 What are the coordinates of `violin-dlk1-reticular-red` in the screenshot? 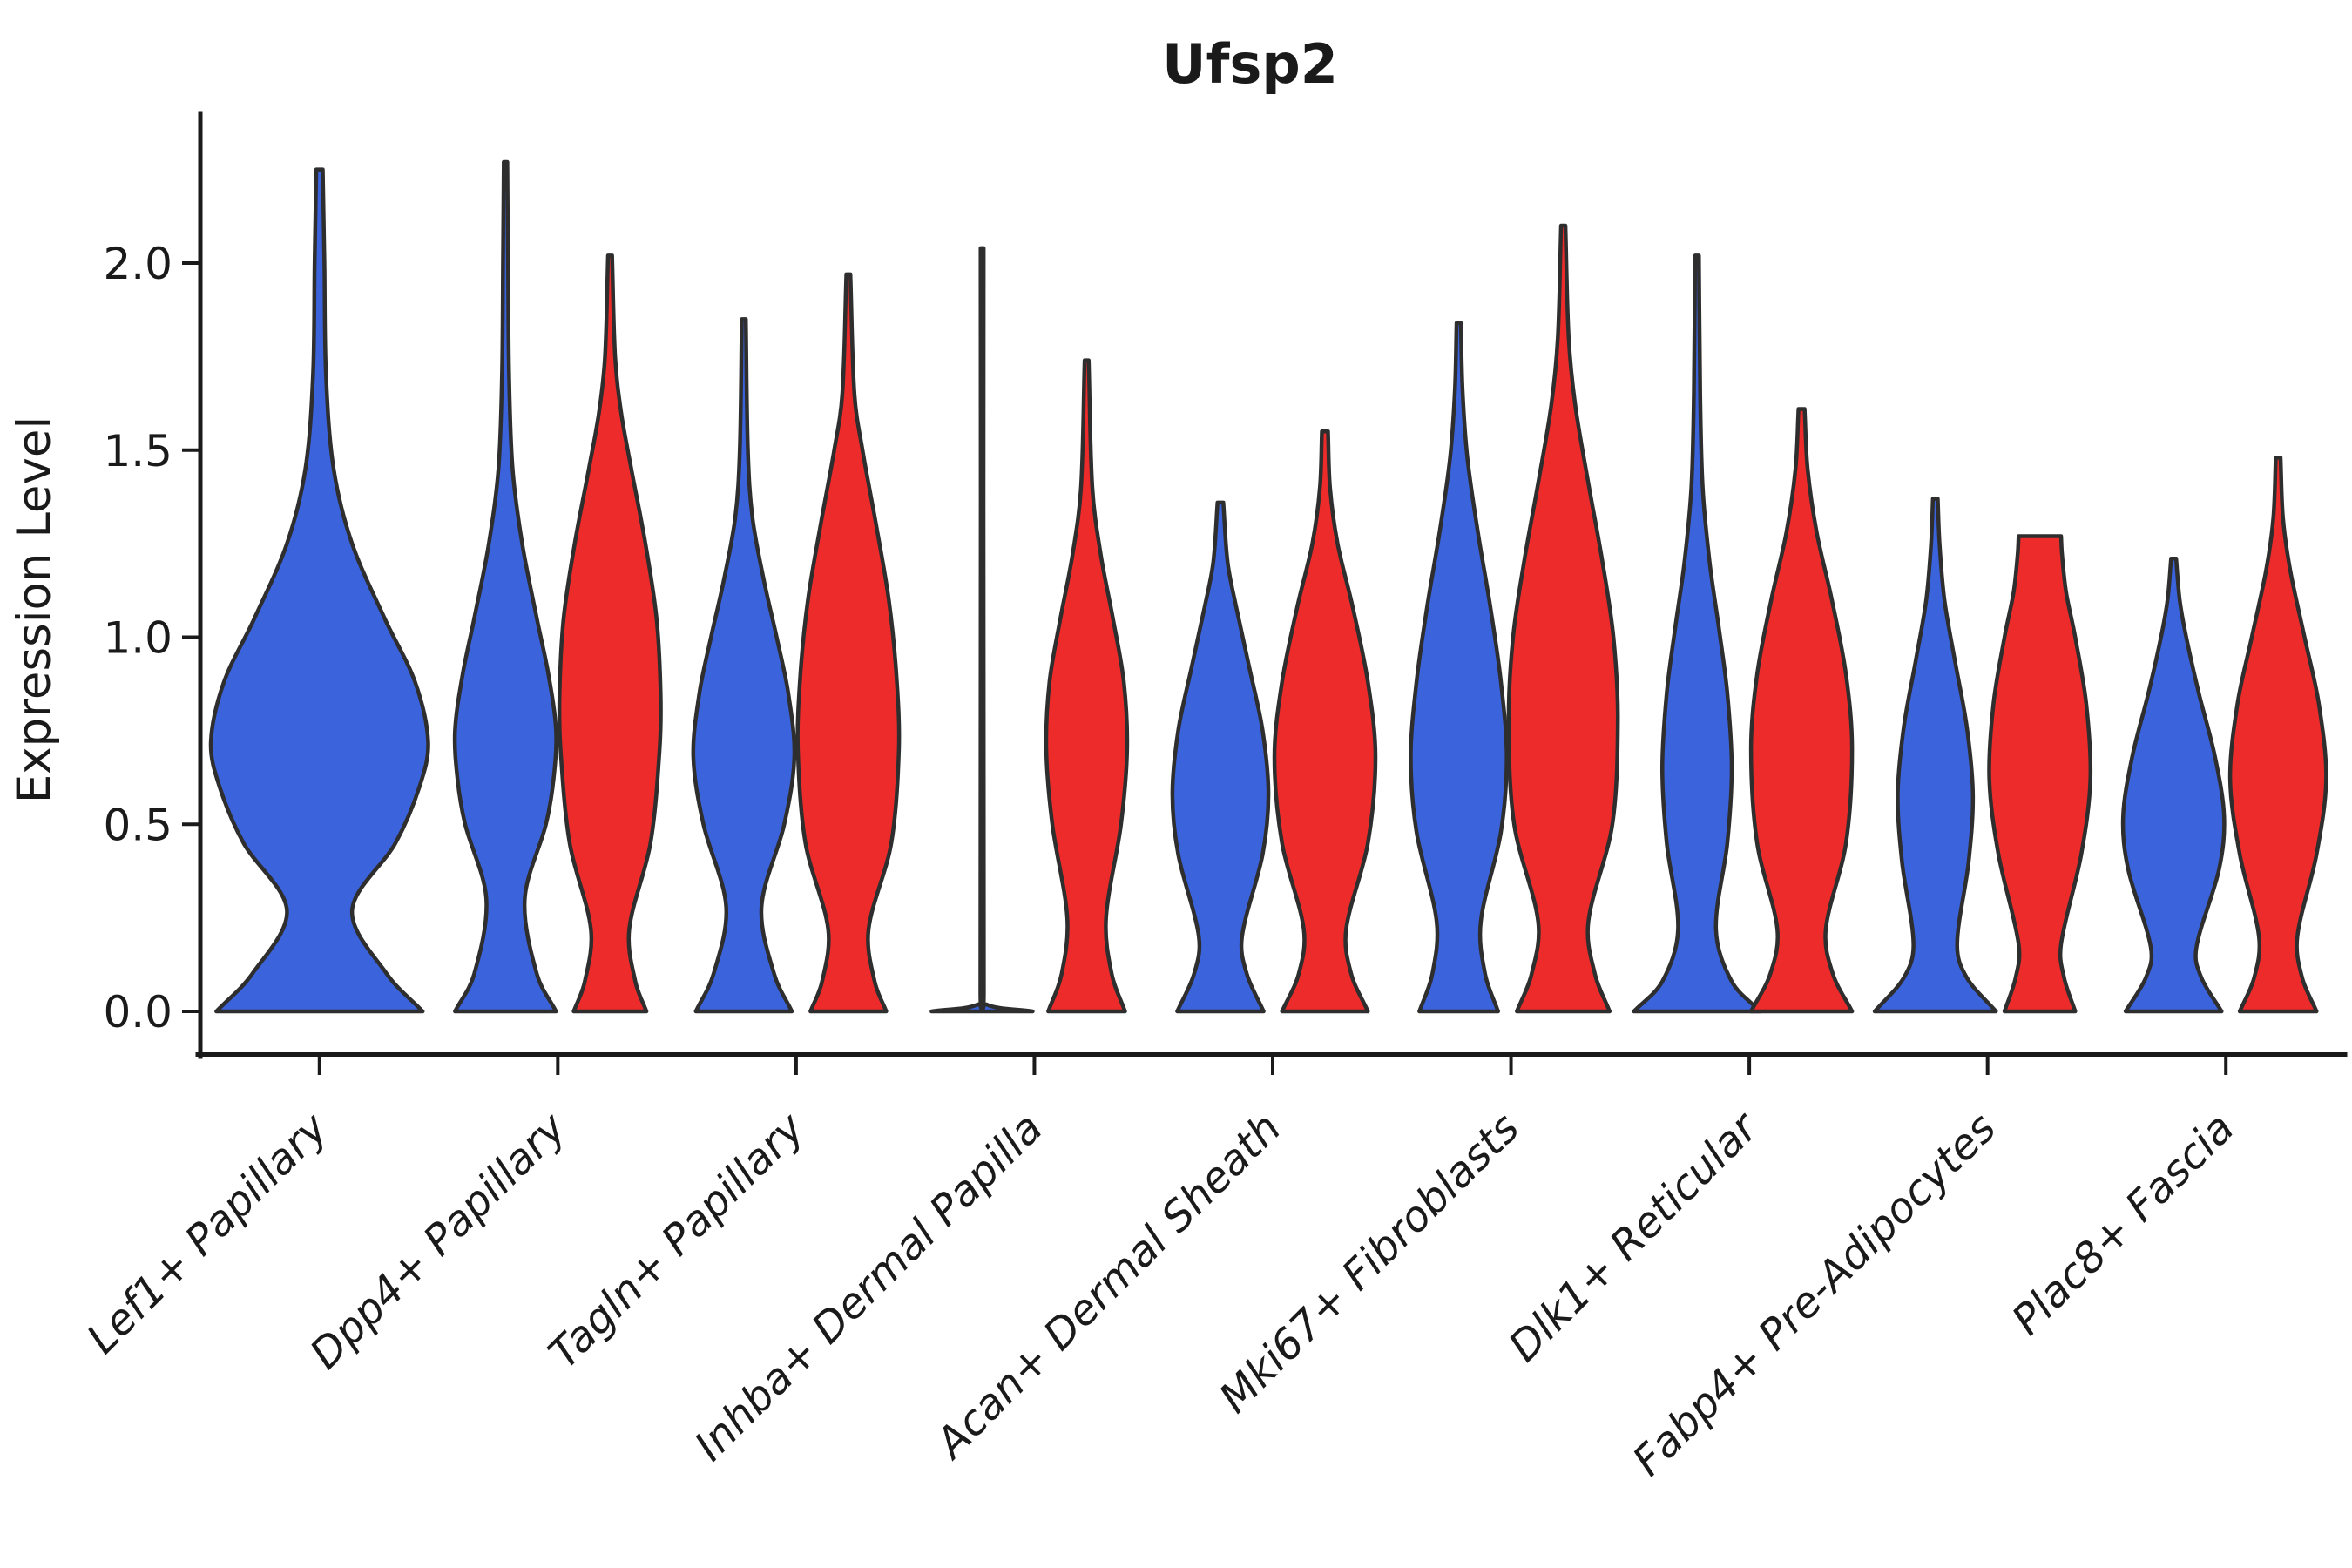 It's located at (1801, 710).